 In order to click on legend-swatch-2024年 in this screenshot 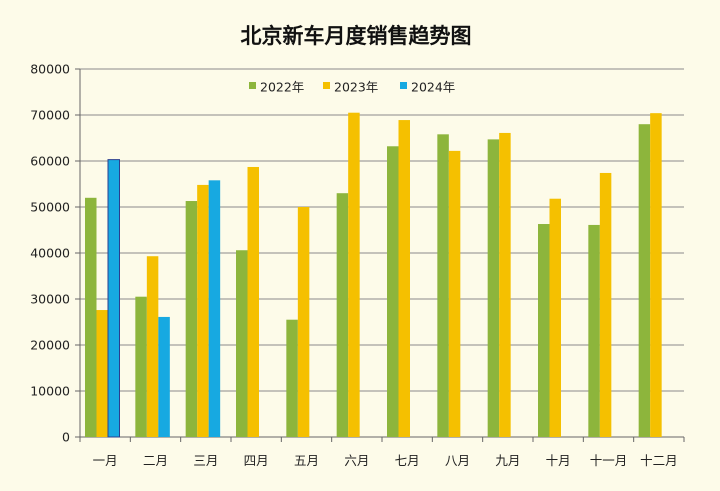, I will do `click(403, 85)`.